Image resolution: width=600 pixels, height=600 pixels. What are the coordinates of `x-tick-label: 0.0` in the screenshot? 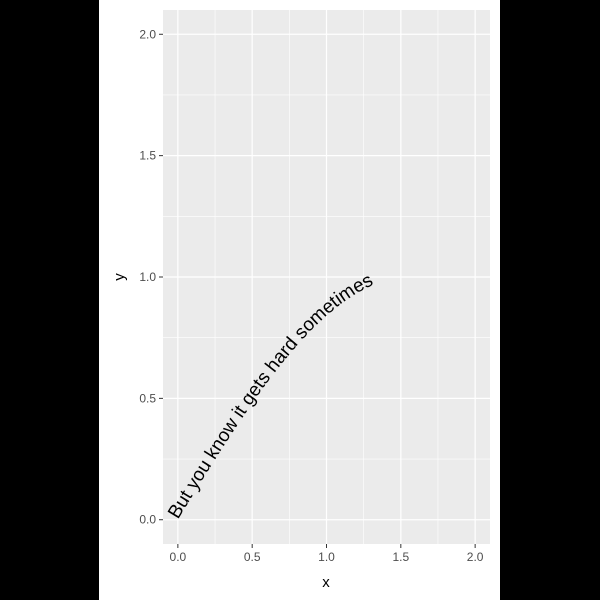 It's located at (178, 557).